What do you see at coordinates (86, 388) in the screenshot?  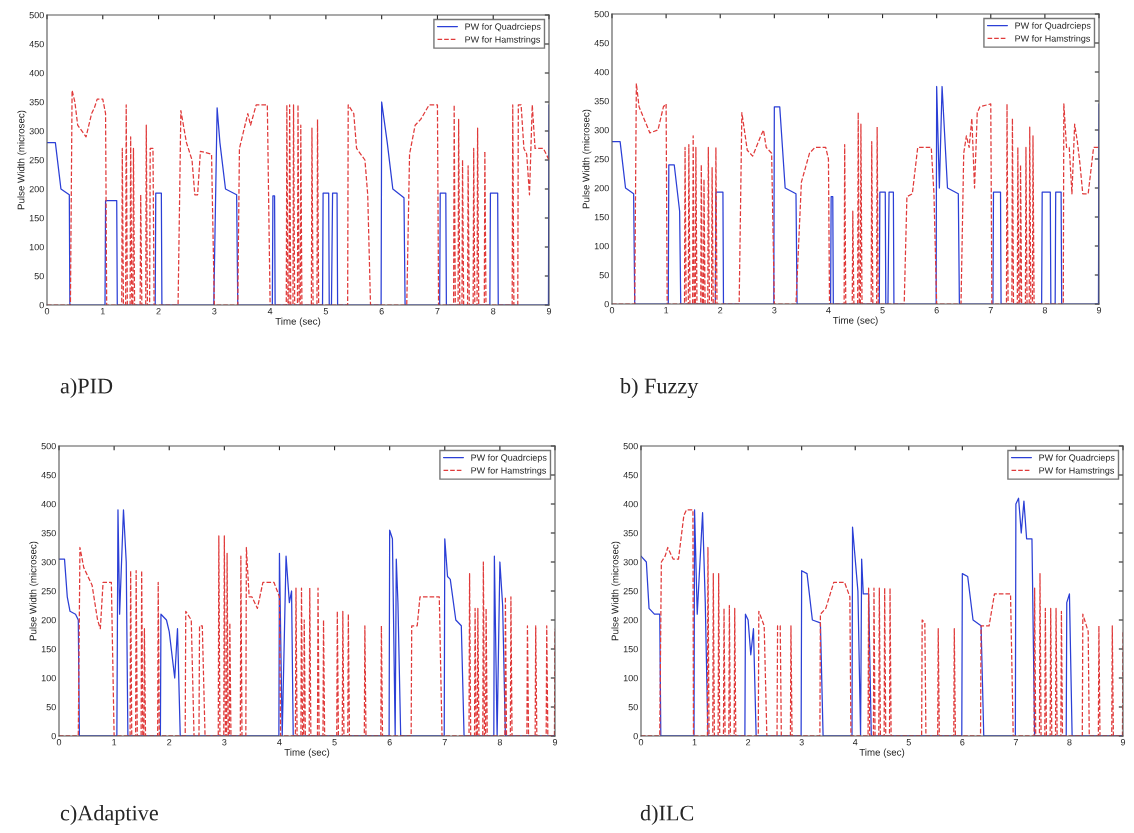 I see `text: a)PID` at bounding box center [86, 388].